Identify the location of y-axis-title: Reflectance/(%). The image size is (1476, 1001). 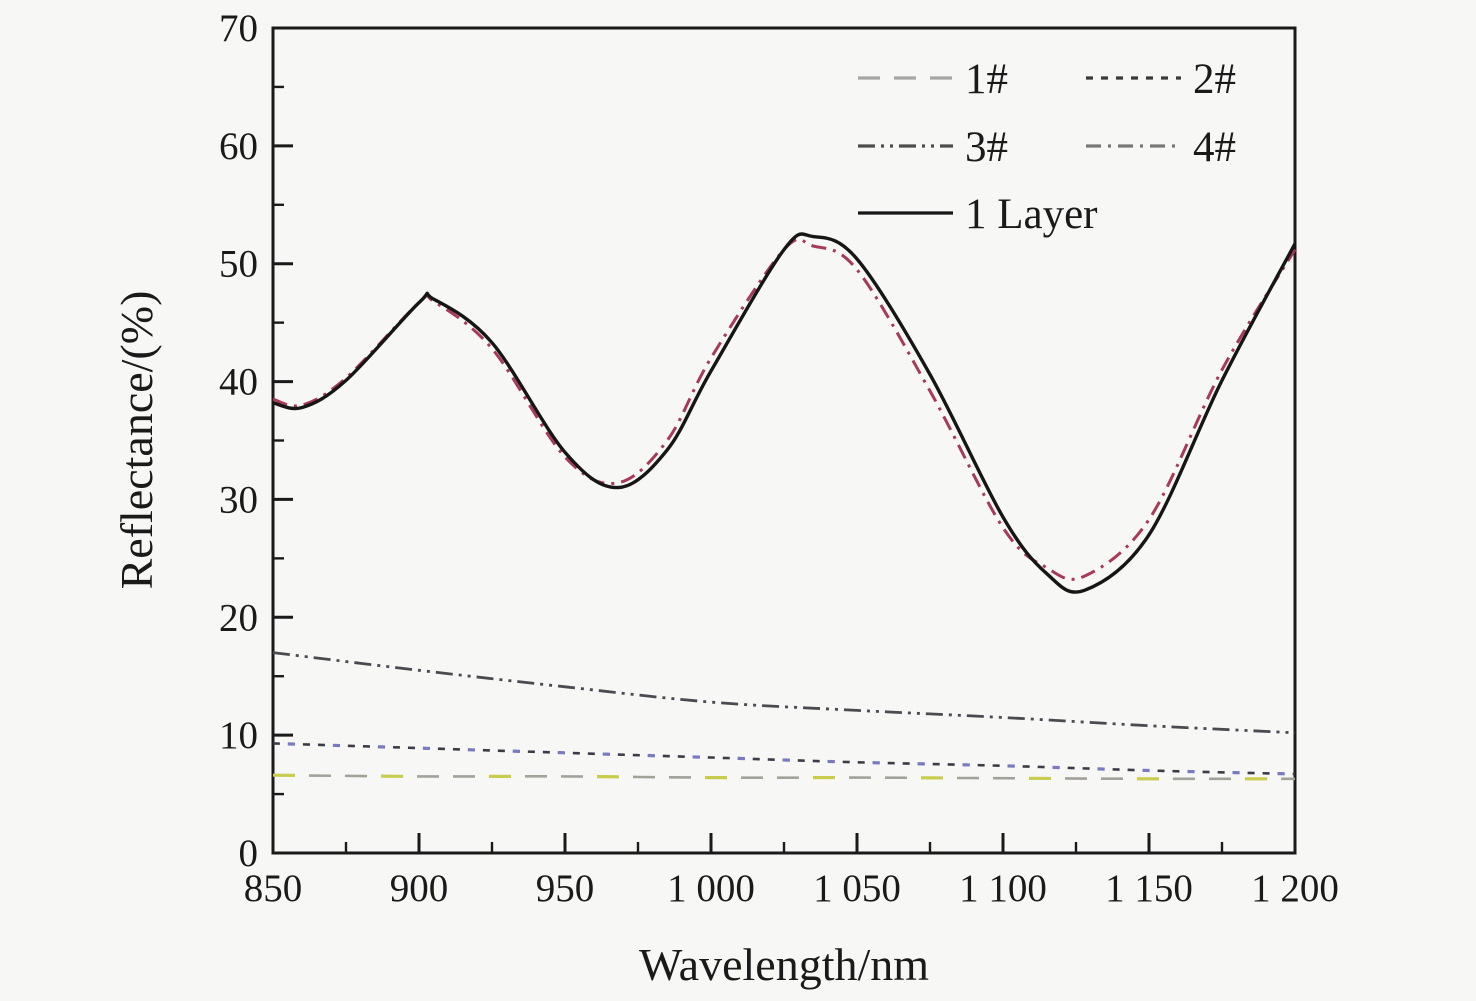
(136, 440).